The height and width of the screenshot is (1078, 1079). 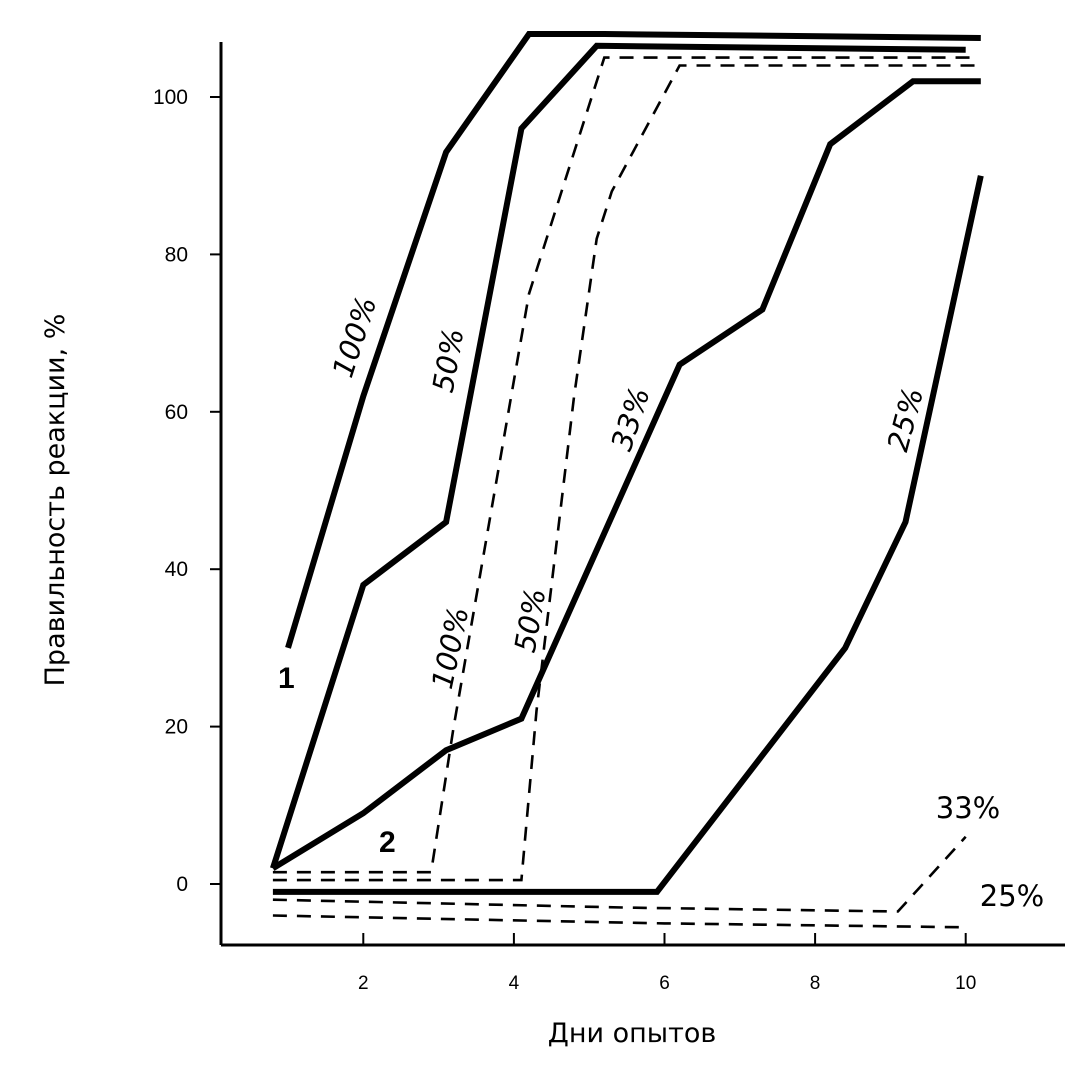 I want to click on y-tick-label: 80, so click(x=176, y=254).